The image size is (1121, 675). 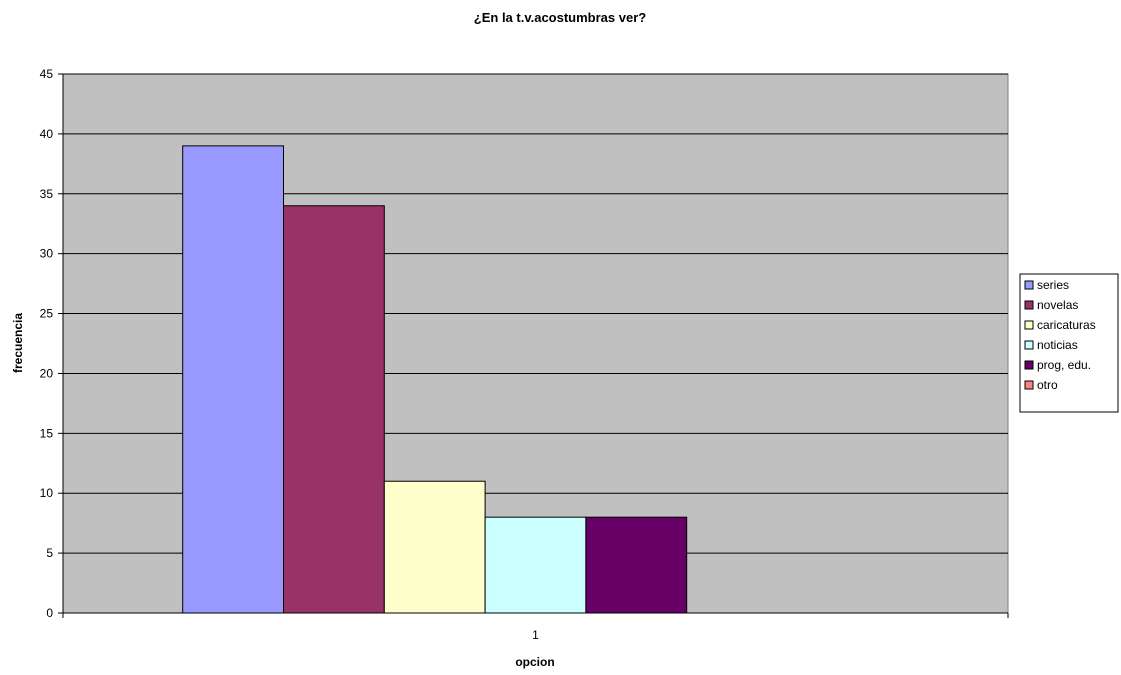 What do you see at coordinates (1057, 345) in the screenshot?
I see `legend-label: noticias` at bounding box center [1057, 345].